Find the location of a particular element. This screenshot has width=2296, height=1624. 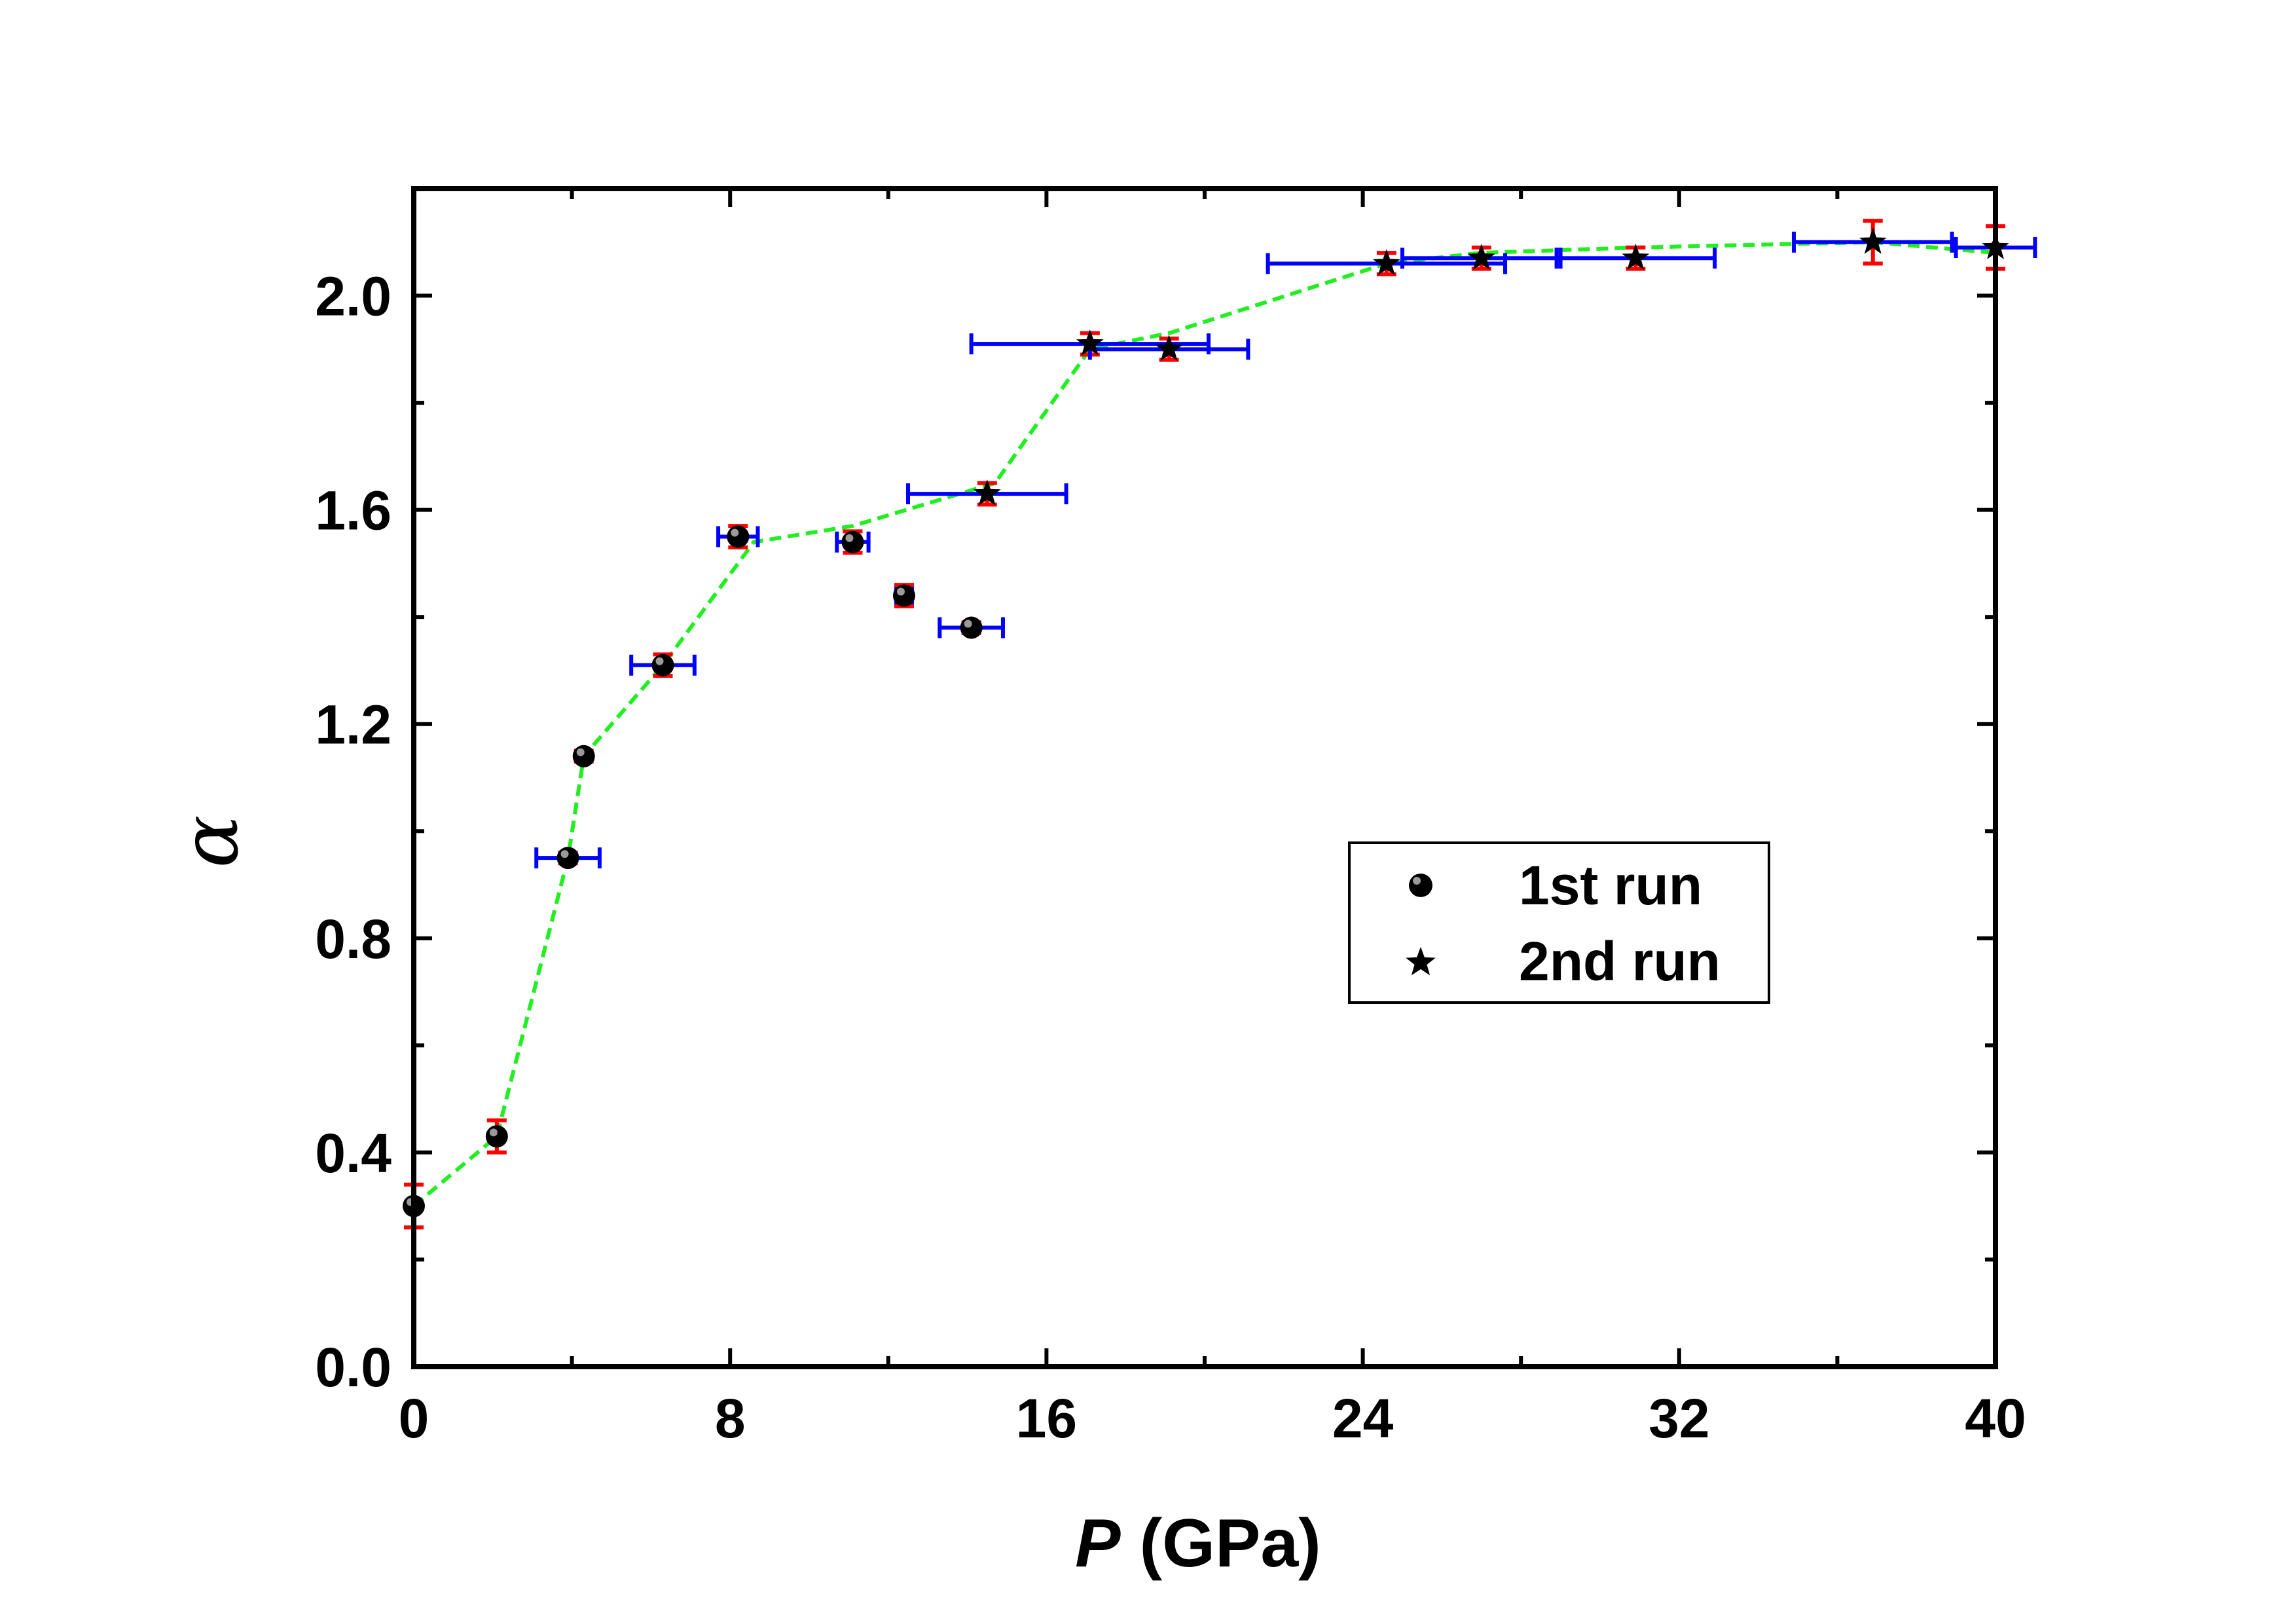

y-tick-label: 0.8 is located at coordinates (353, 939).